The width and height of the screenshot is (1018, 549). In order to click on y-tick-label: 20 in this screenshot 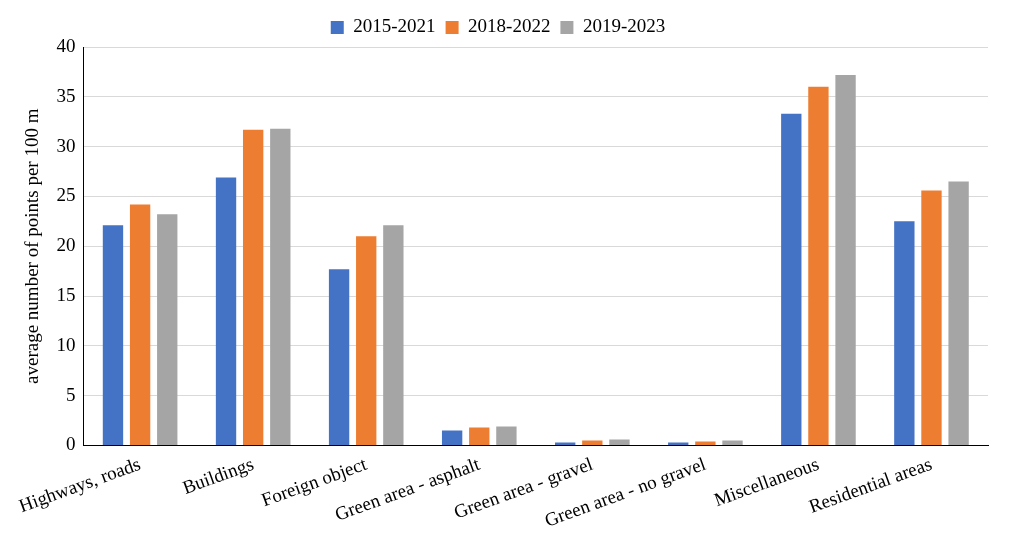, I will do `click(66, 245)`.